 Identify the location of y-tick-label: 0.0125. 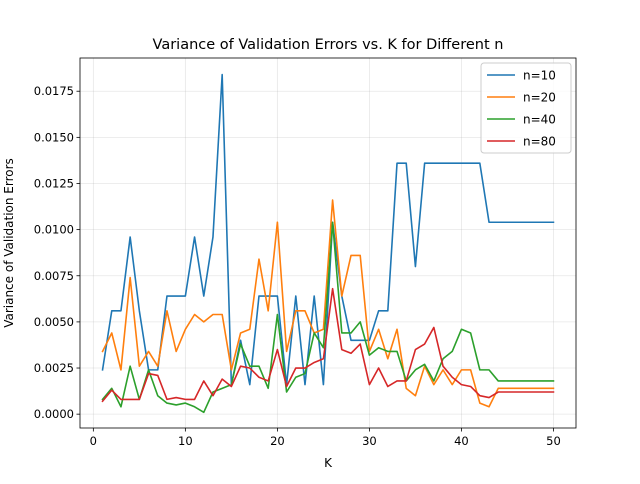
(54, 183).